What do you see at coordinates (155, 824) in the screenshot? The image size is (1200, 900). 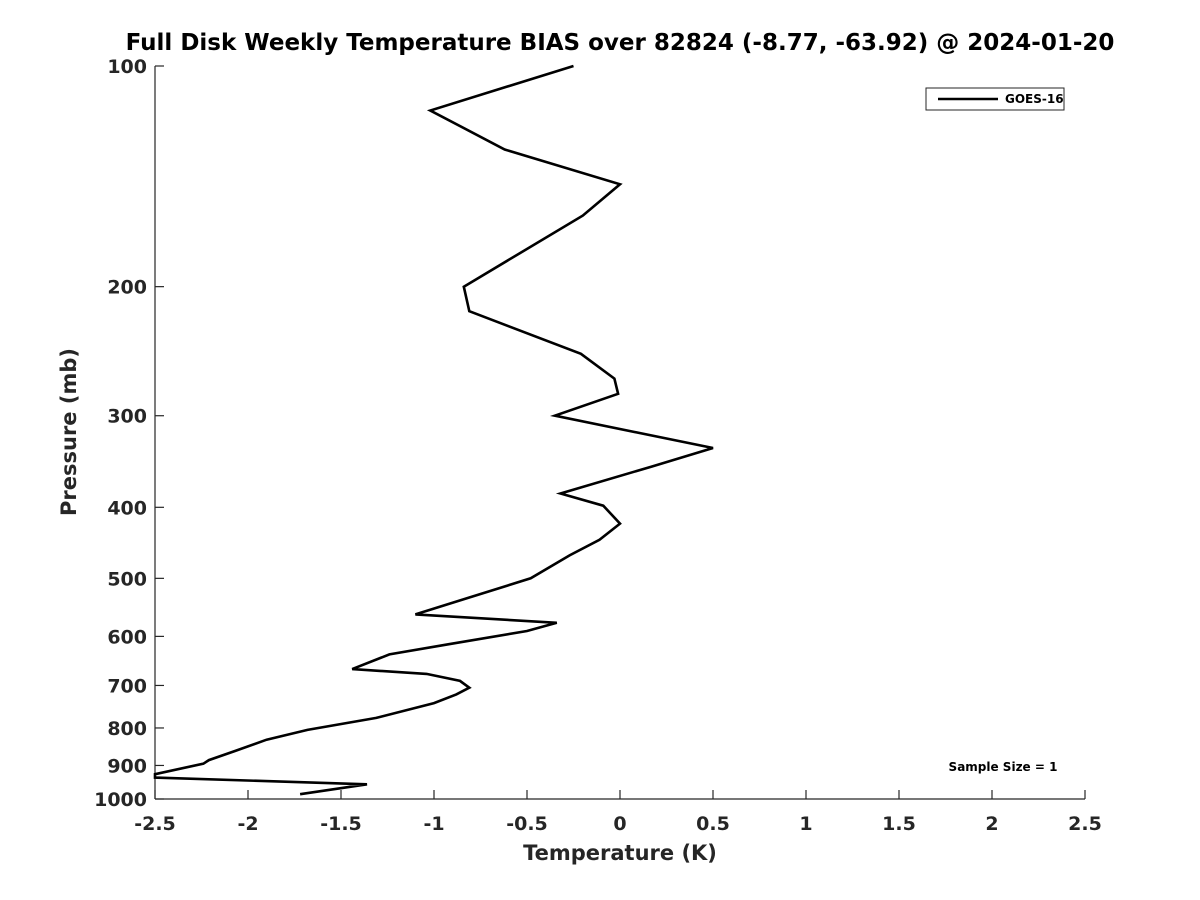 I see `x-tick-label: -2.5` at bounding box center [155, 824].